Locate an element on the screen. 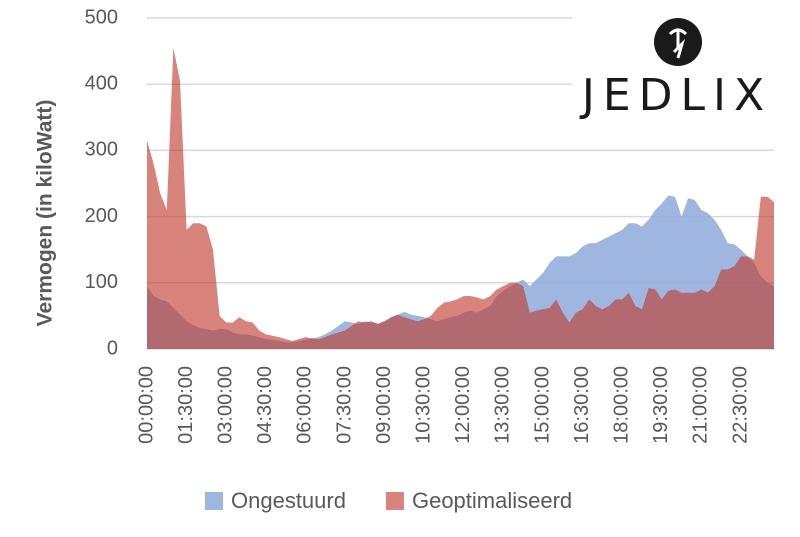 The height and width of the screenshot is (537, 800). x-tick-label: 12:00:00 is located at coordinates (463, 405).